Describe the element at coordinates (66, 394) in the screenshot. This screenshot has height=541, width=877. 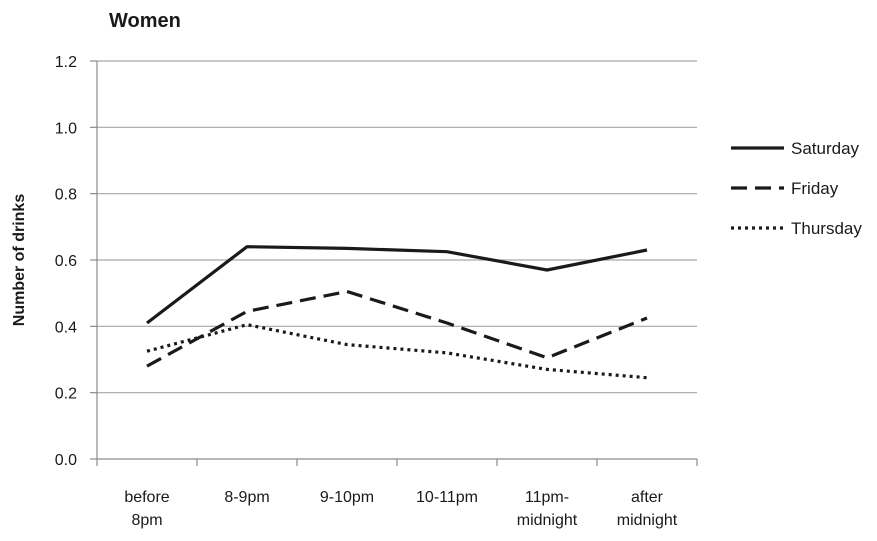
I see `y-tick-label: 0.2` at that location.